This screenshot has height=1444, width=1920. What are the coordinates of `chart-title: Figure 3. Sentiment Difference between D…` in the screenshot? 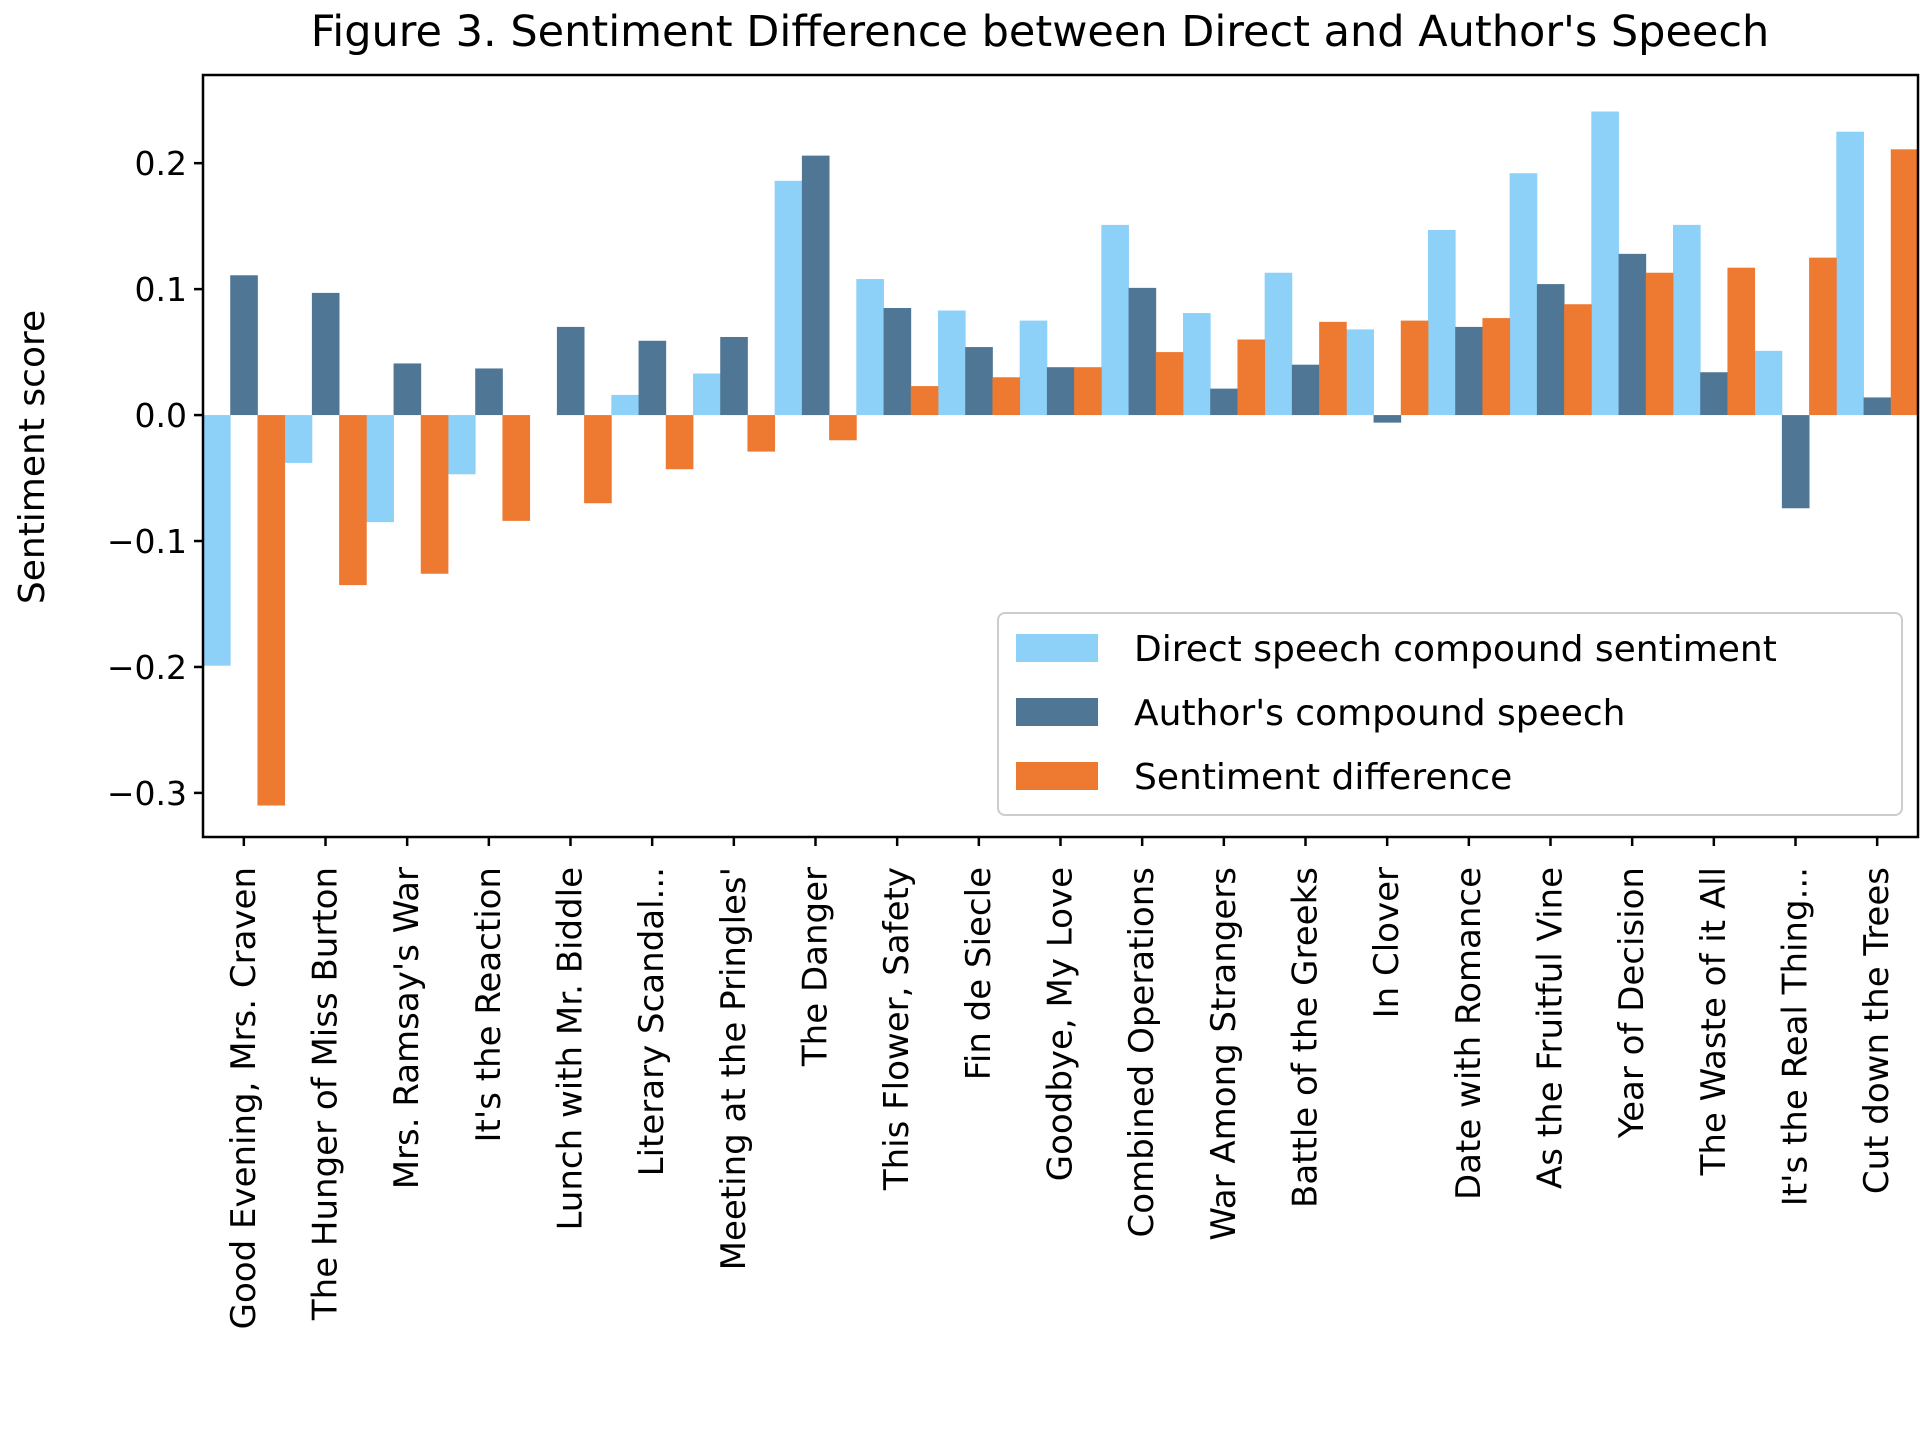 It's located at (1040, 32).